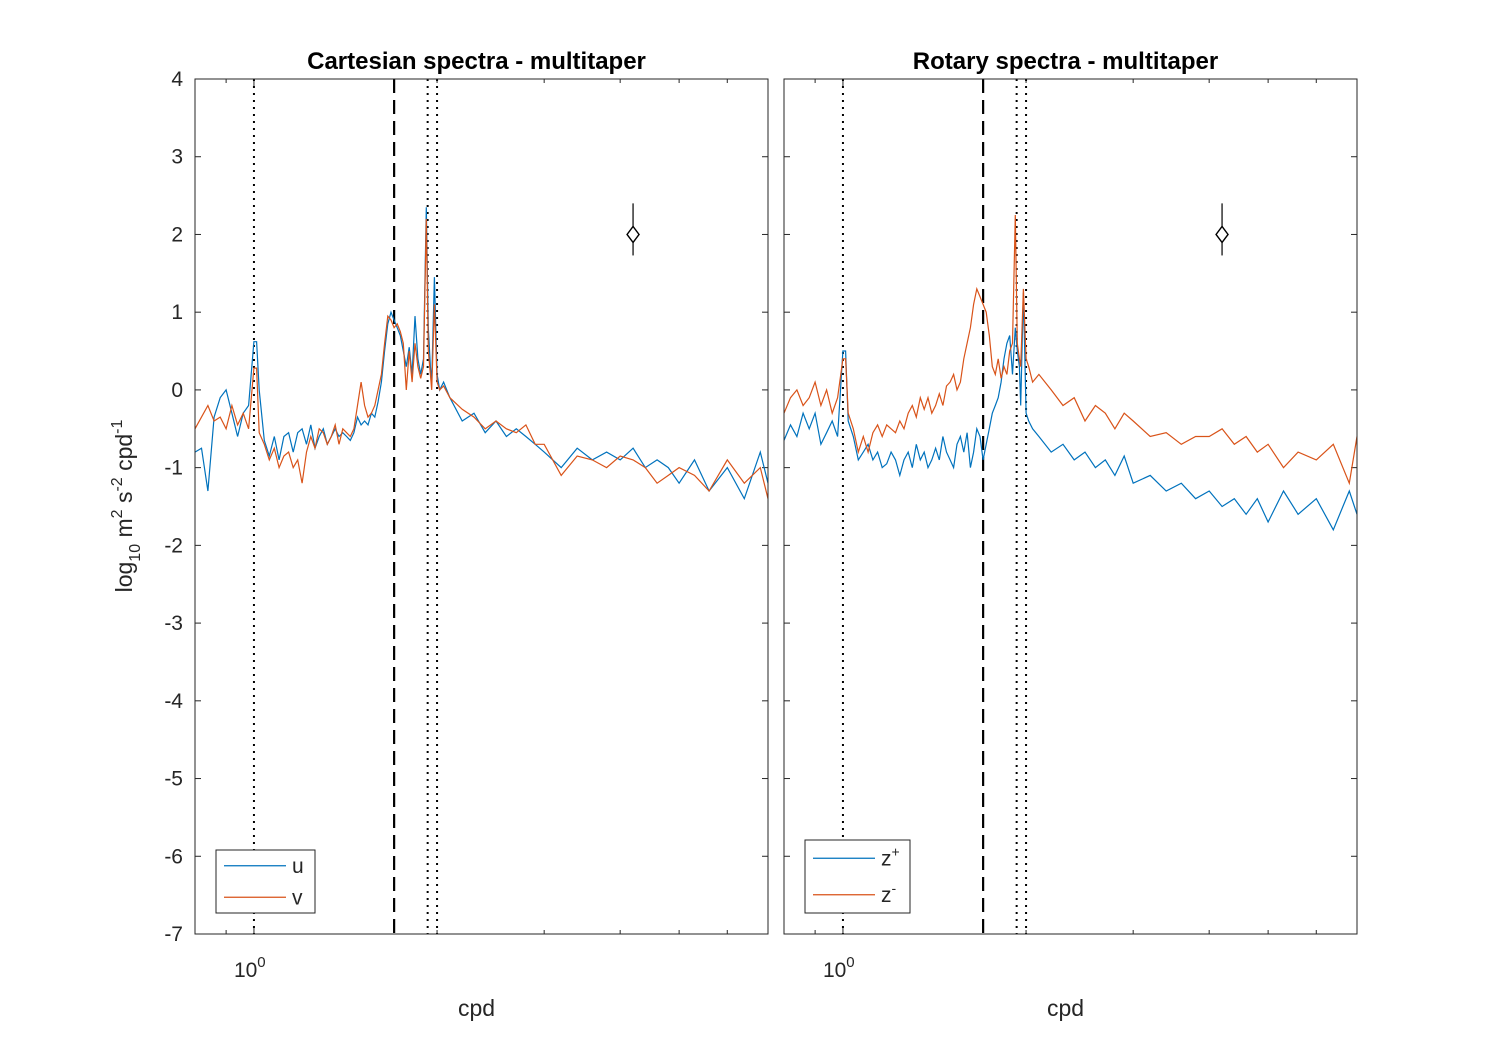 The width and height of the screenshot is (1500, 1050). What do you see at coordinates (173, 468) in the screenshot?
I see `y-tick-label: -1` at bounding box center [173, 468].